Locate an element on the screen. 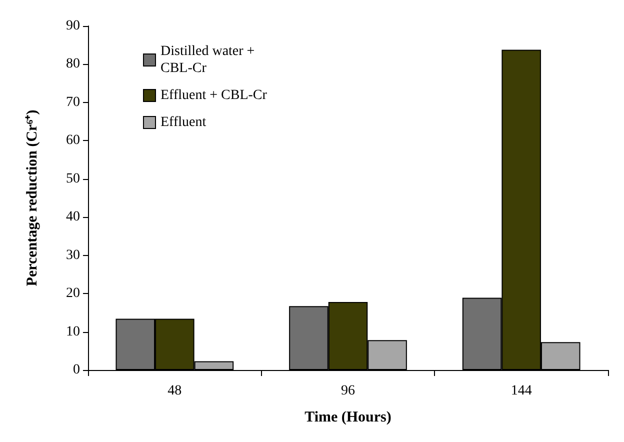 The image size is (624, 442). y-tick-label: 10 is located at coordinates (73, 332).